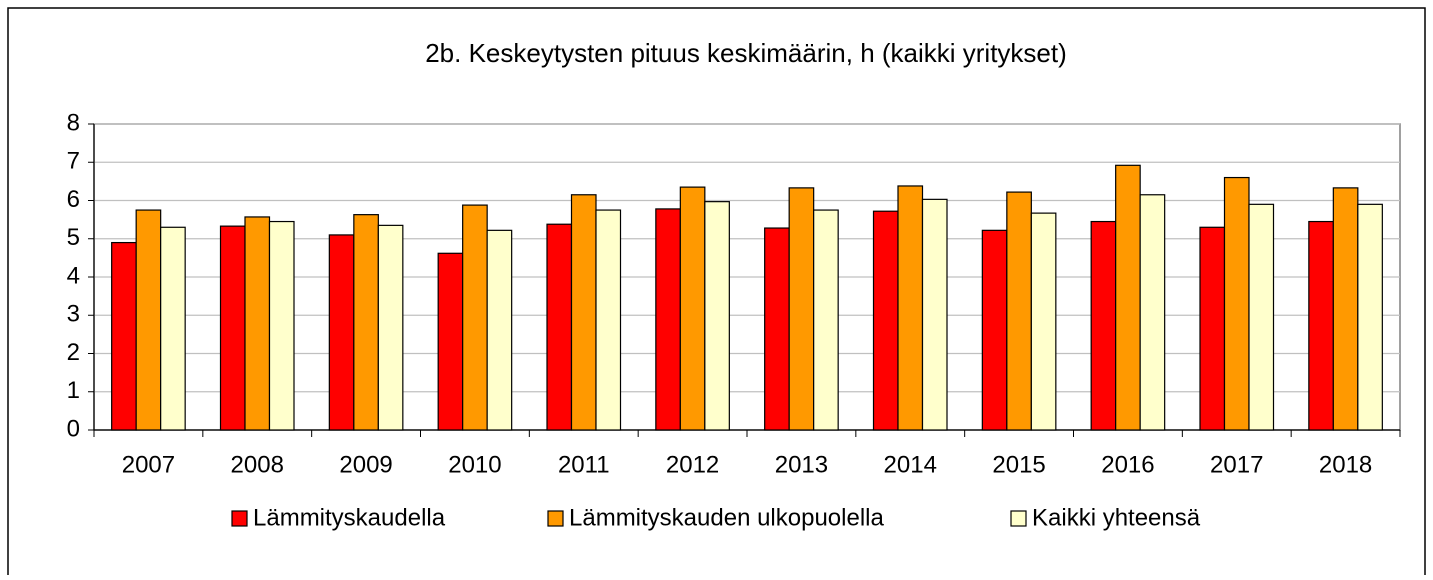 This screenshot has width=1433, height=580. I want to click on y-tick-label: 4, so click(73, 275).